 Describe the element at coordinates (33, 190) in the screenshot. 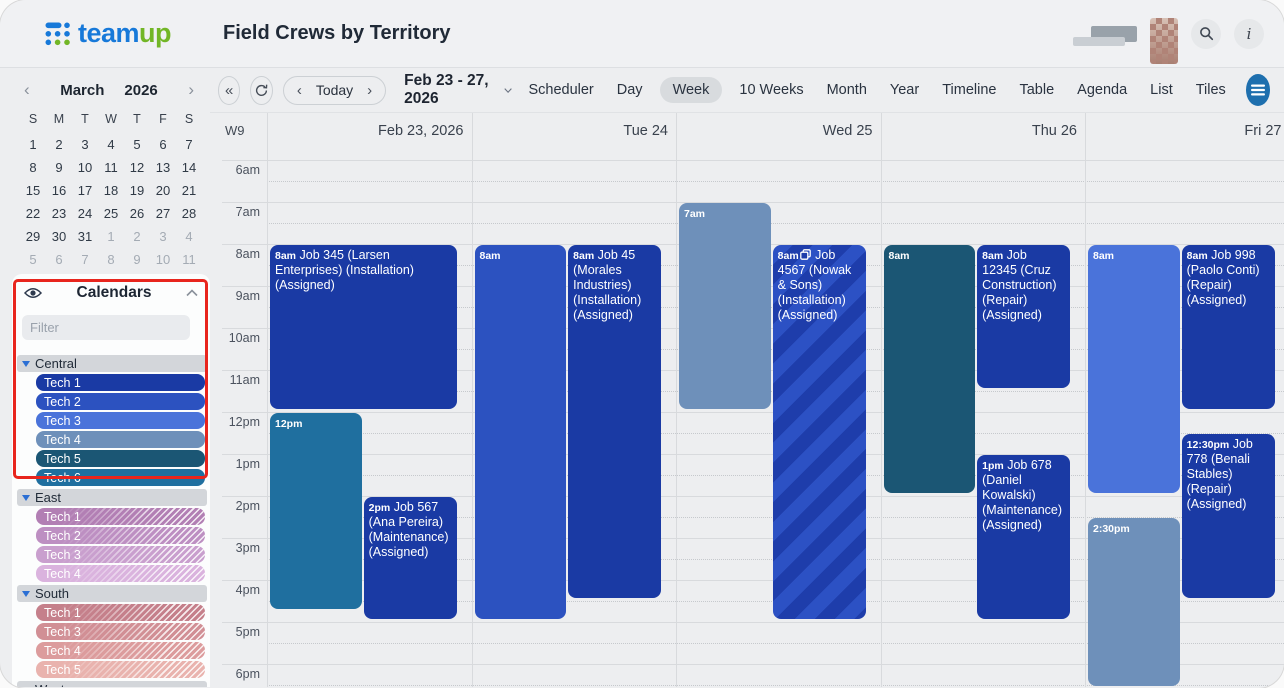

I see `mini-cal-day: 15` at that location.